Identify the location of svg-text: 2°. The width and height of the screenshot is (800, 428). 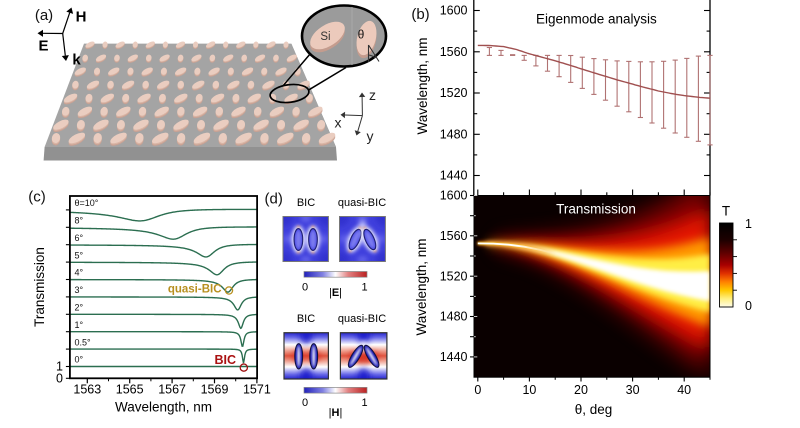
(79, 308).